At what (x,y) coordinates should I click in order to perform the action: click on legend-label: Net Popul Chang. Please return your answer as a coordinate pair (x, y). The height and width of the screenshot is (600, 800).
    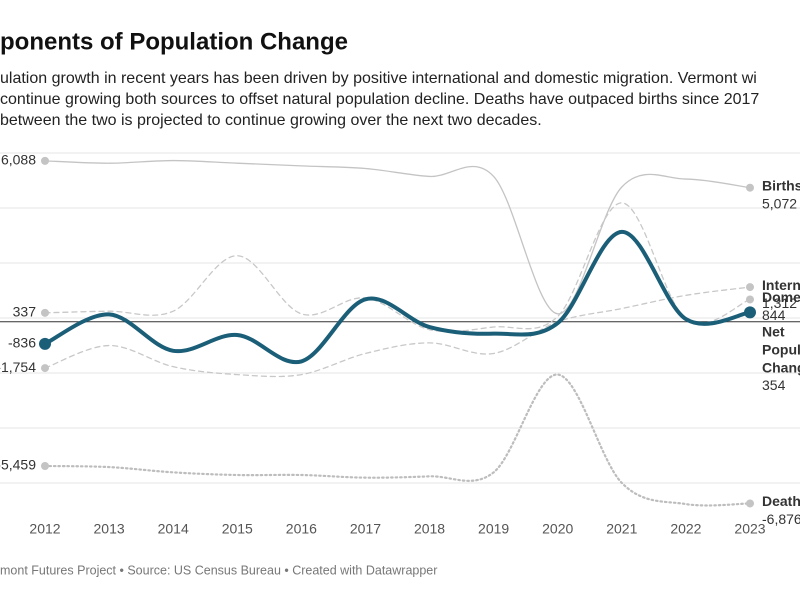
    Looking at the image, I should click on (781, 349).